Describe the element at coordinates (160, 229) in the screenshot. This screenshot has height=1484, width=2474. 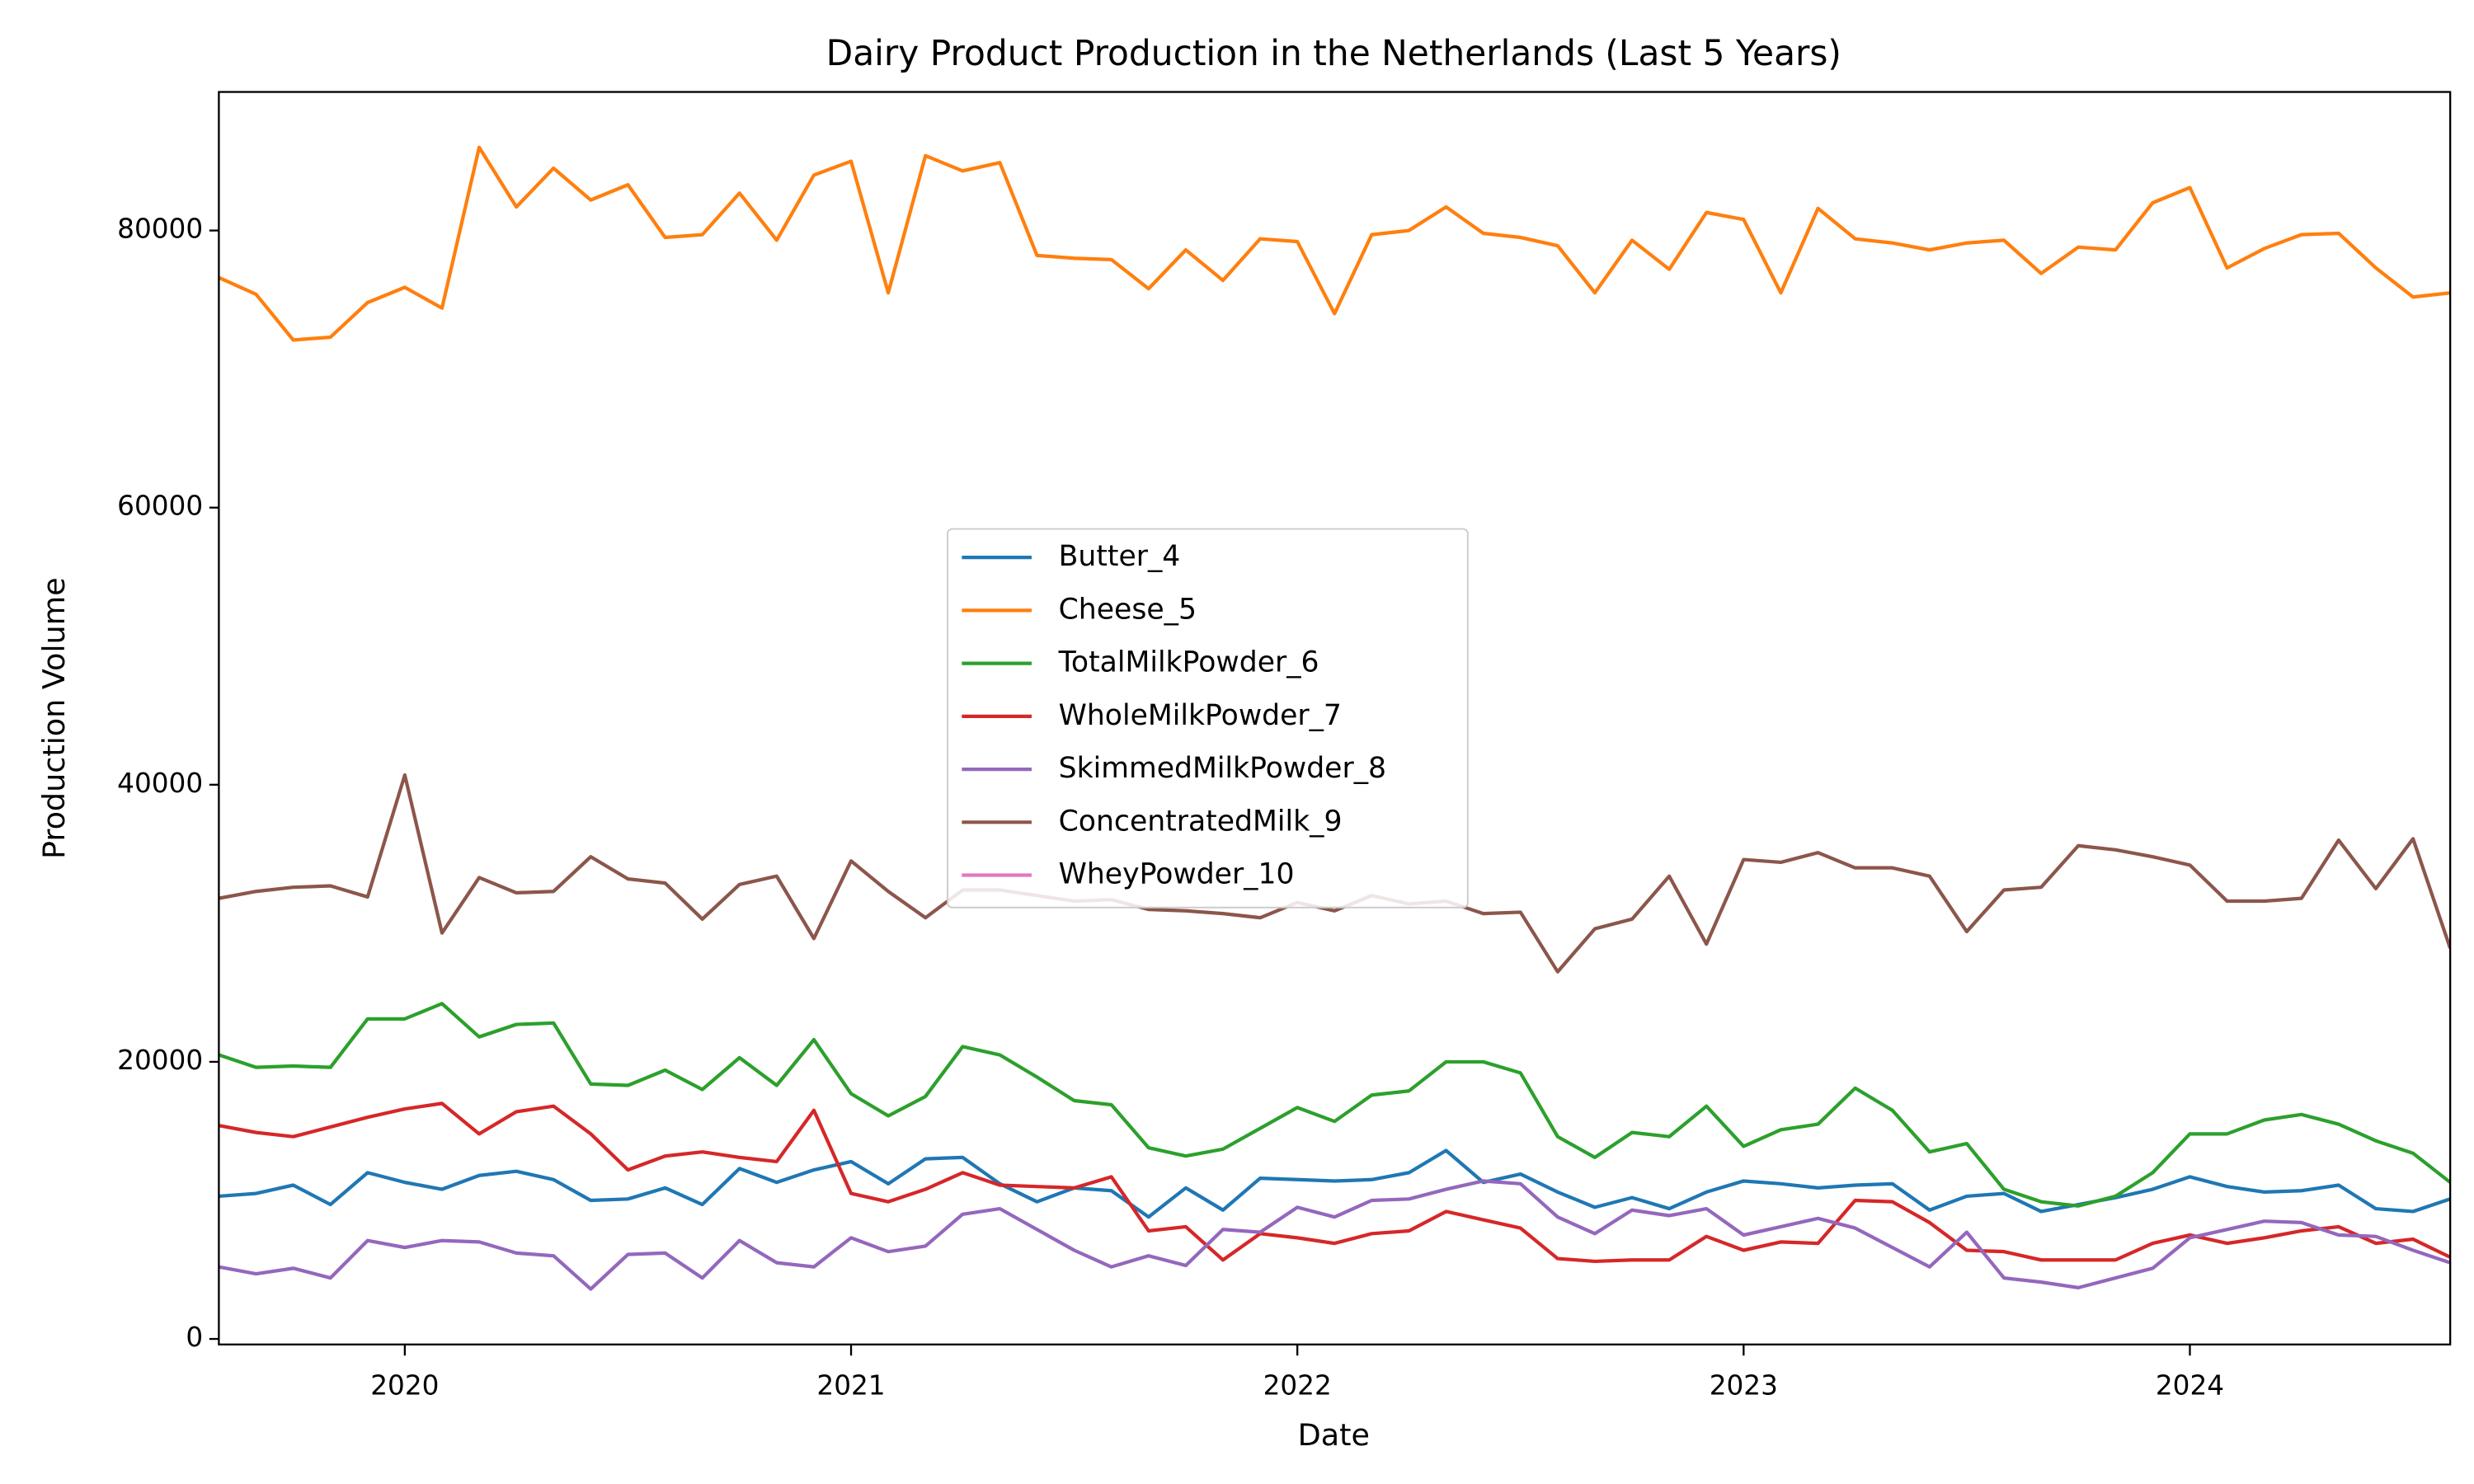
I see `y-tick-label: 80000` at that location.